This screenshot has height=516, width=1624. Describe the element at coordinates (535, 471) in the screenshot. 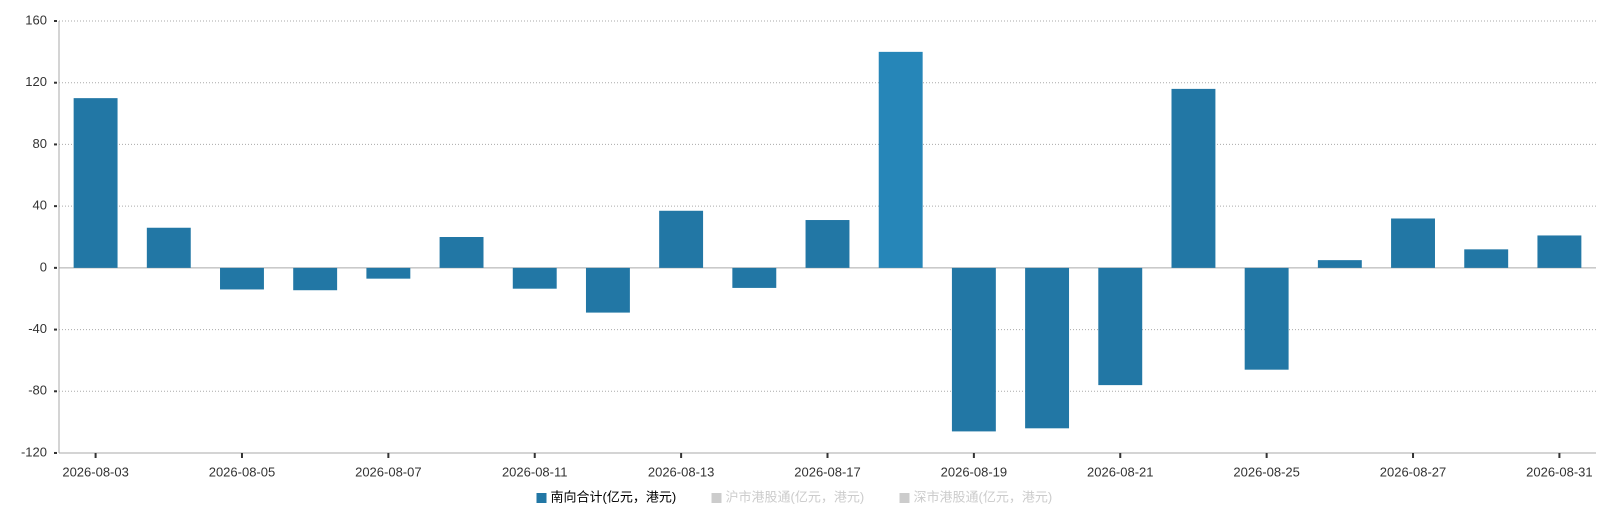

I see `x-tick-label: 2026-08-11` at that location.